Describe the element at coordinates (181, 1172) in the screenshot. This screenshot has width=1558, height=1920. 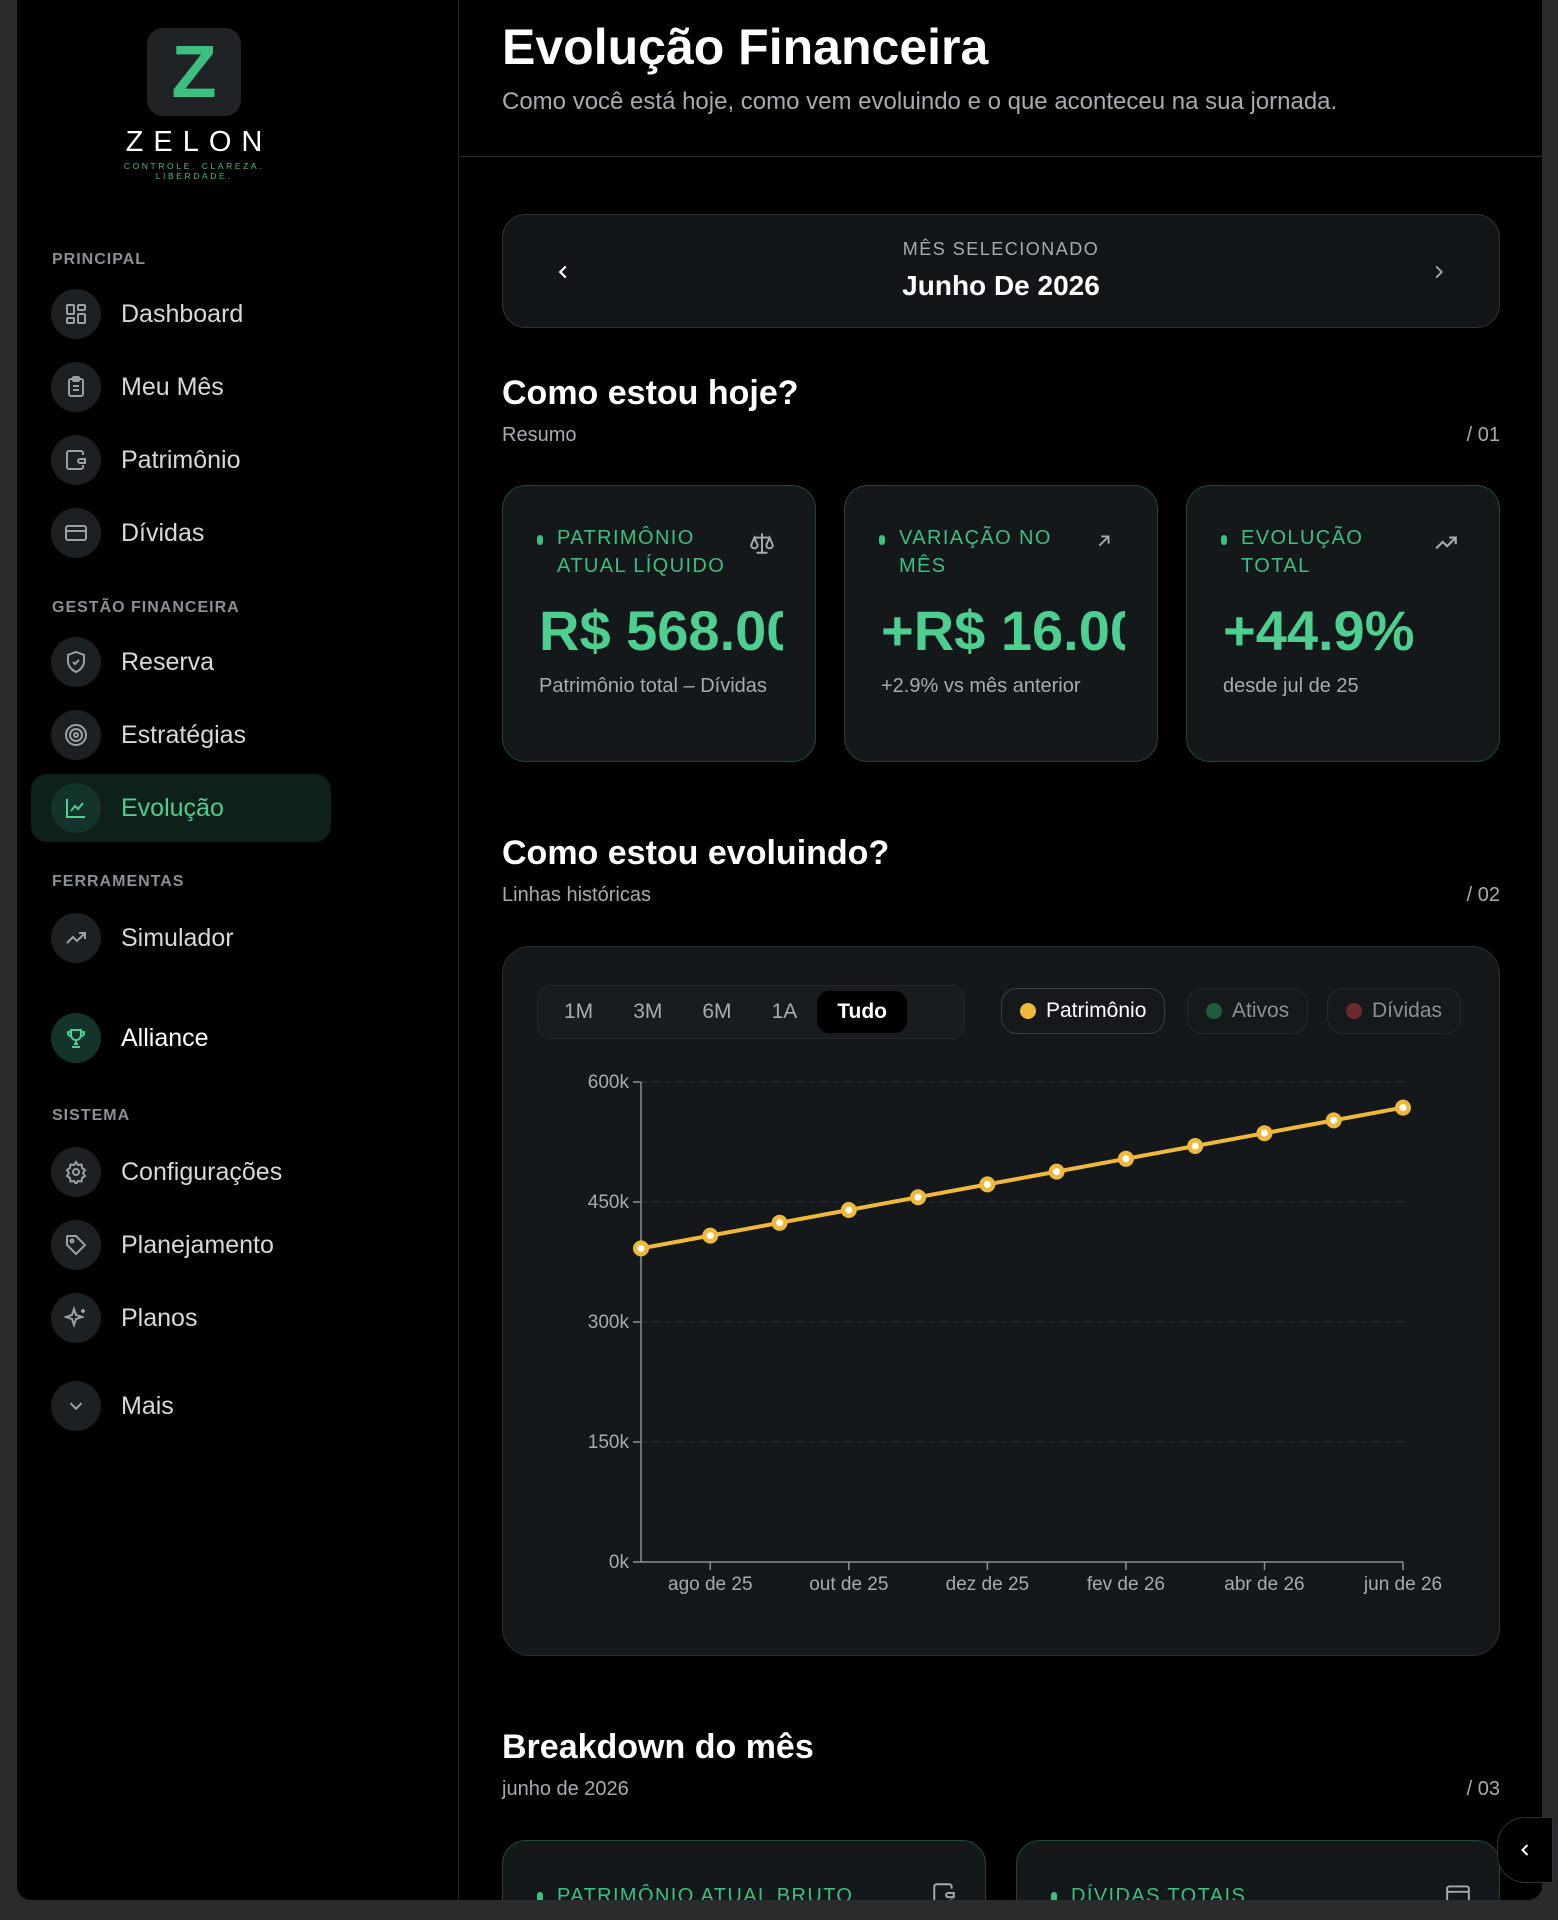
I see `sidebar-item-configuracoes: Configurações` at that location.